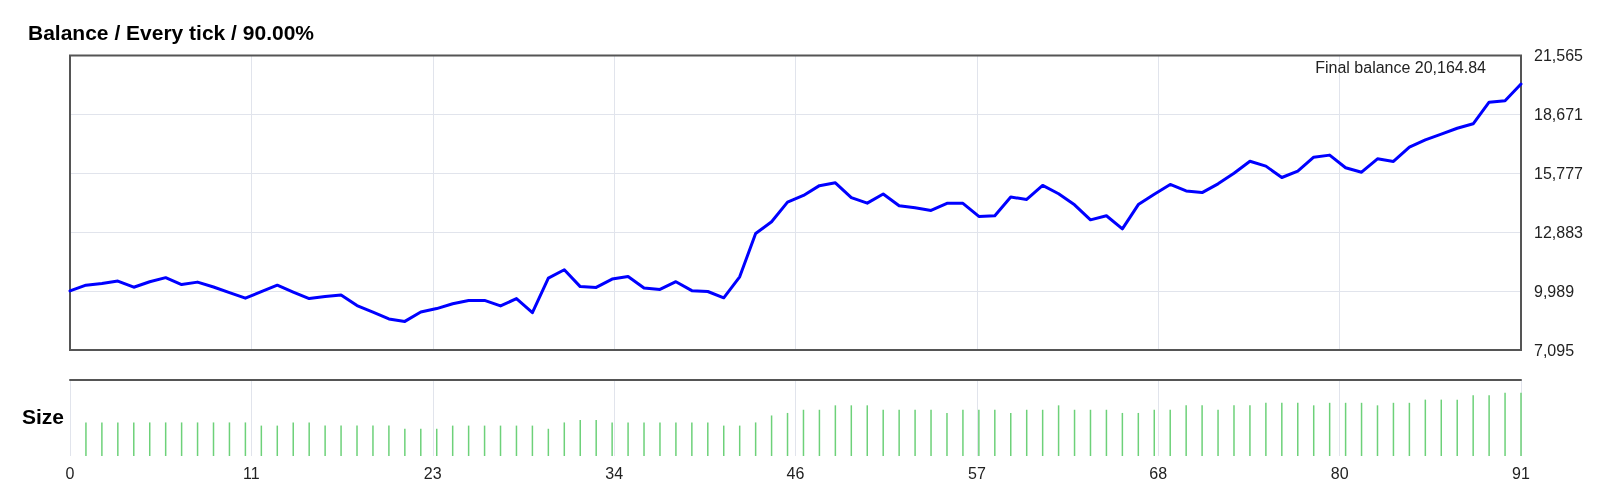 This screenshot has width=1600, height=500. What do you see at coordinates (171, 32) in the screenshot?
I see `chart-title: Balance / Every tick / 90.00%` at bounding box center [171, 32].